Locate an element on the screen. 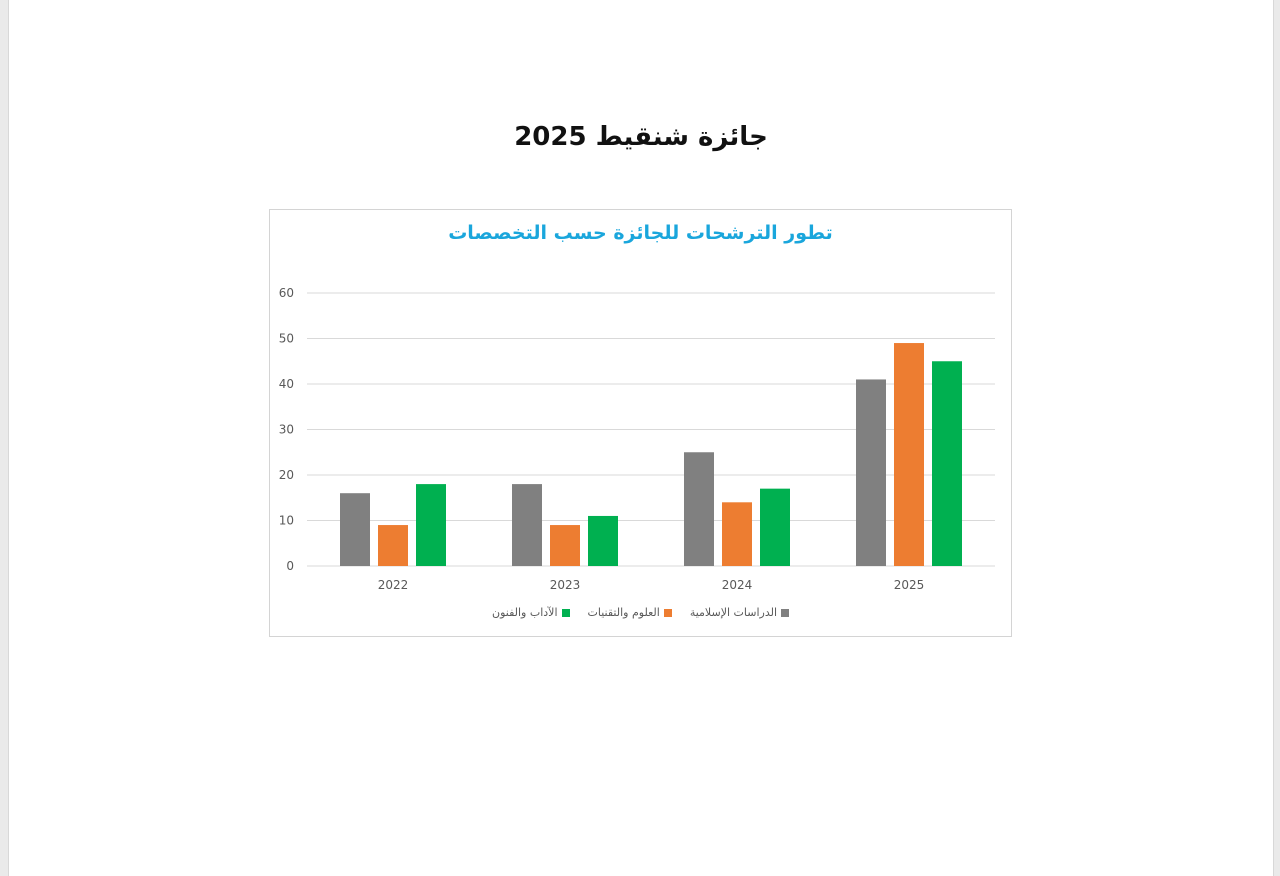 Image resolution: width=1280 pixels, height=876 pixels. y-tick-label: 40 is located at coordinates (286, 384).